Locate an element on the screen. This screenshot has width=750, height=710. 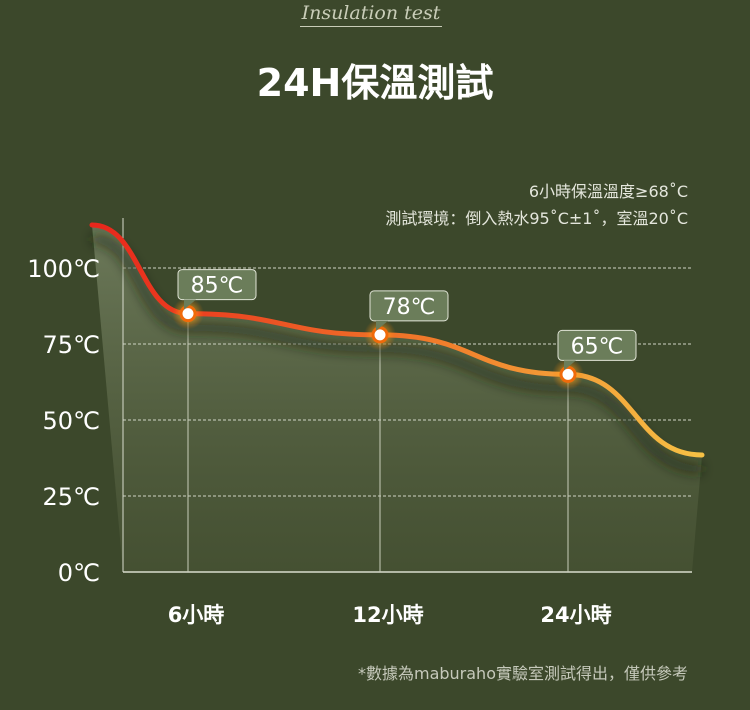
x-tick-label: 24小時 is located at coordinates (575, 615).